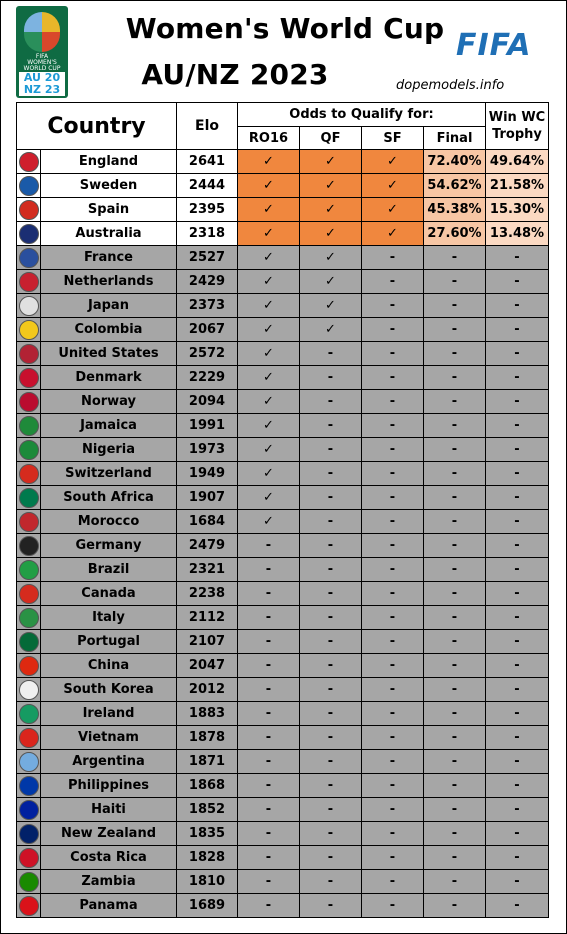  What do you see at coordinates (108, 785) in the screenshot?
I see `country-cell: Philippines` at bounding box center [108, 785].